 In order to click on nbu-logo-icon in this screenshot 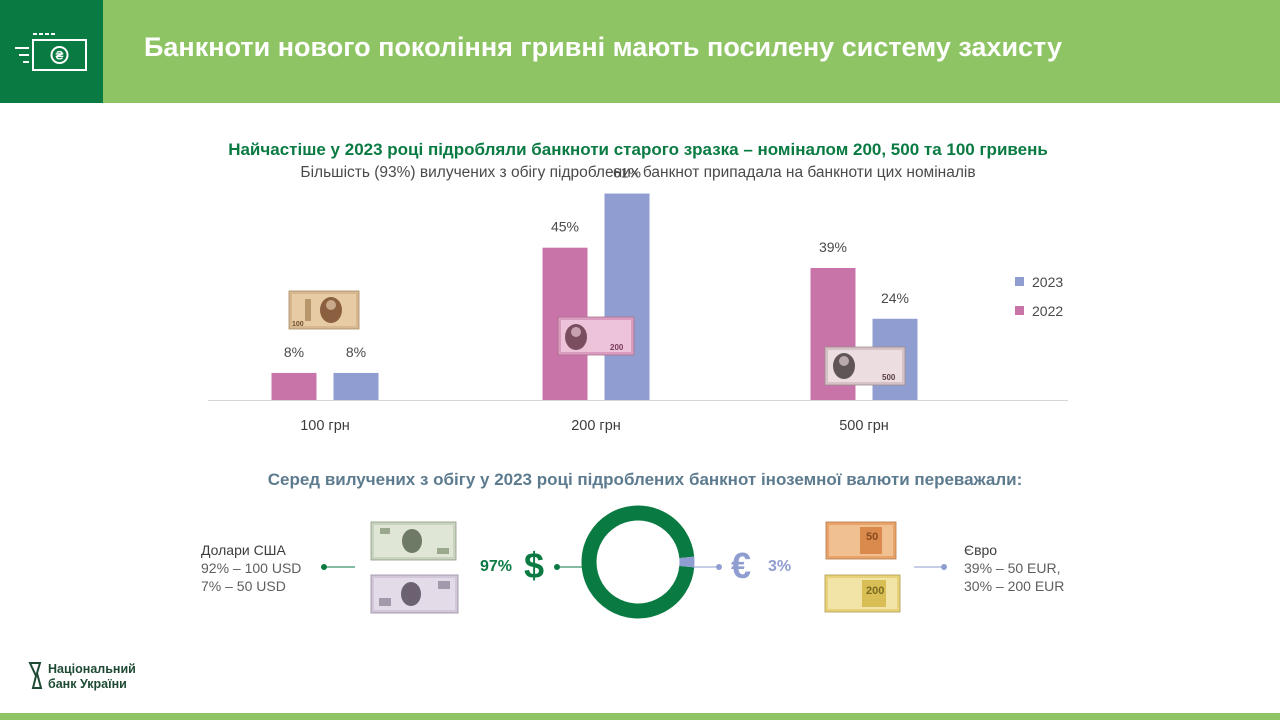, I will do `click(35, 675)`.